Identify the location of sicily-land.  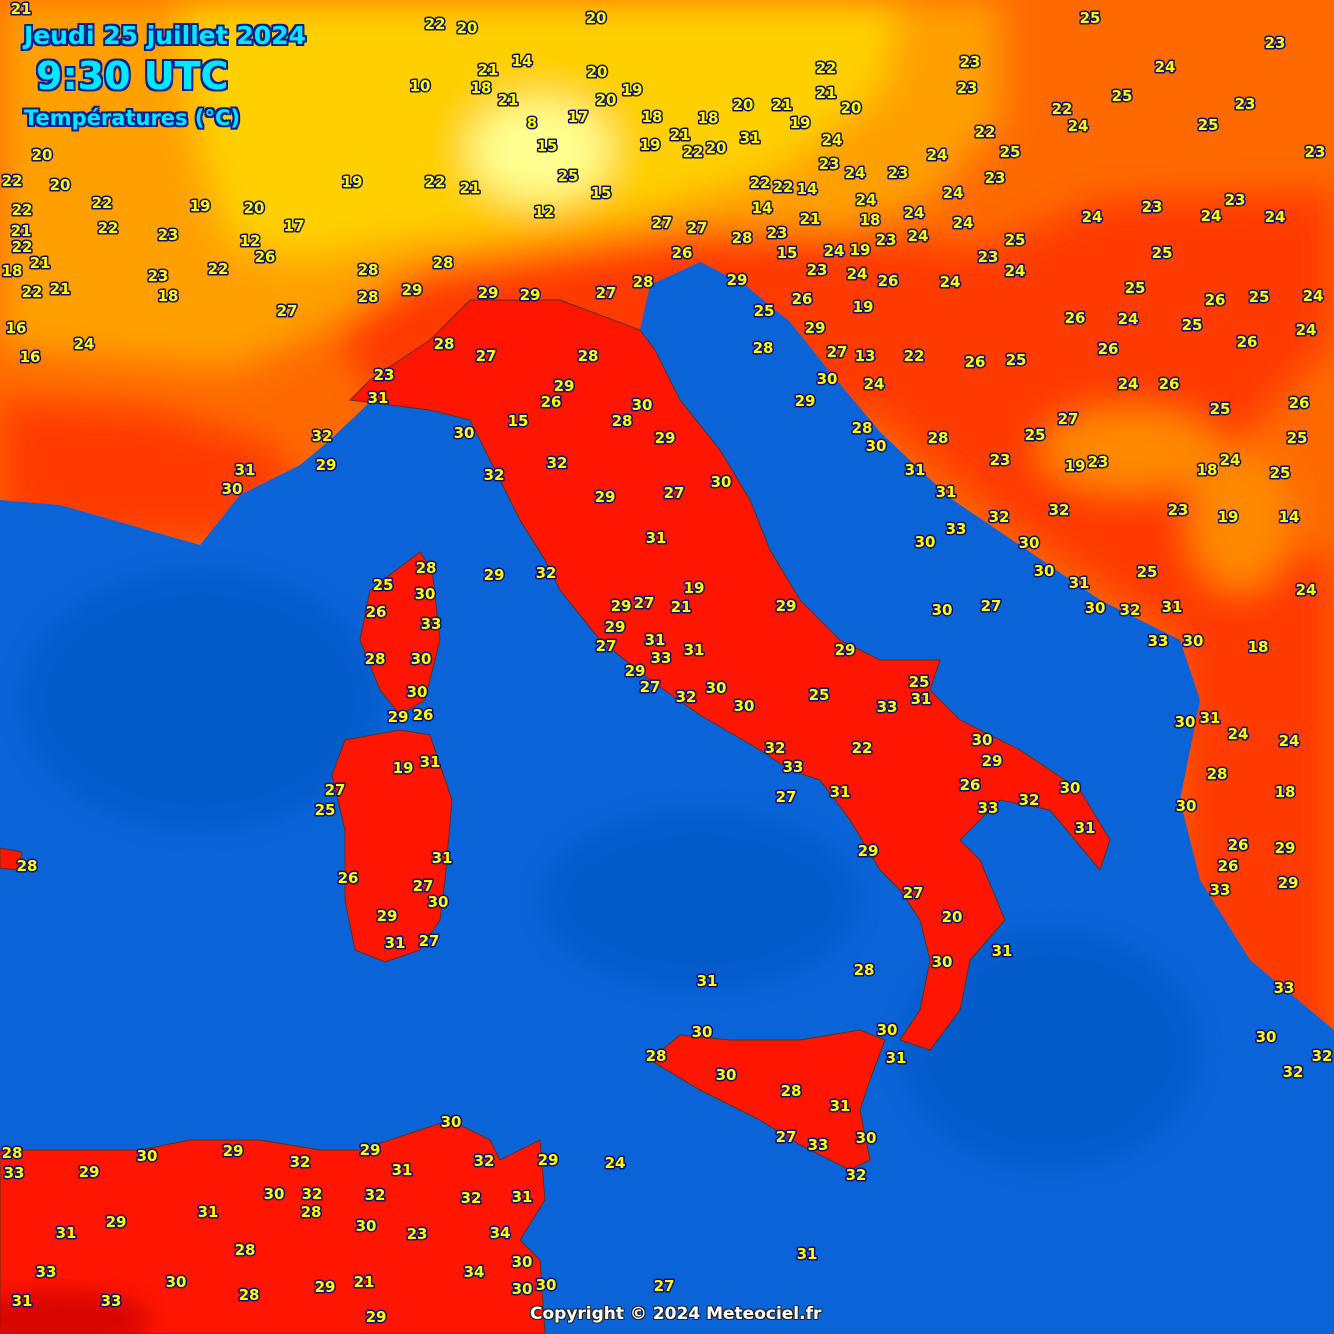
(767, 1100).